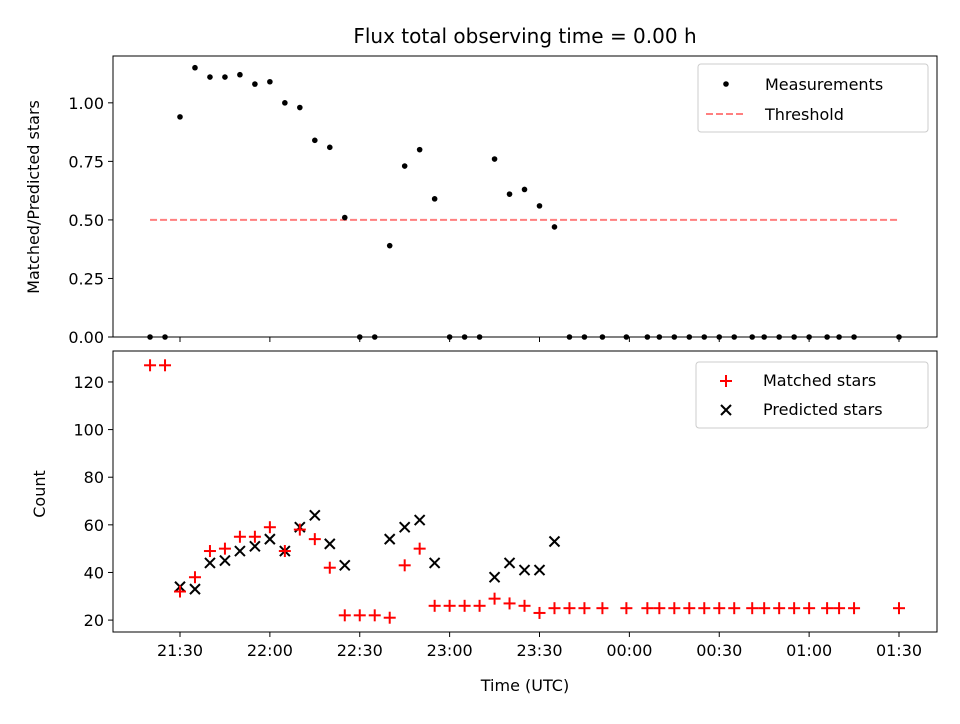 The image size is (960, 724). What do you see at coordinates (819, 380) in the screenshot?
I see `legend-matched-label: Matched stars` at bounding box center [819, 380].